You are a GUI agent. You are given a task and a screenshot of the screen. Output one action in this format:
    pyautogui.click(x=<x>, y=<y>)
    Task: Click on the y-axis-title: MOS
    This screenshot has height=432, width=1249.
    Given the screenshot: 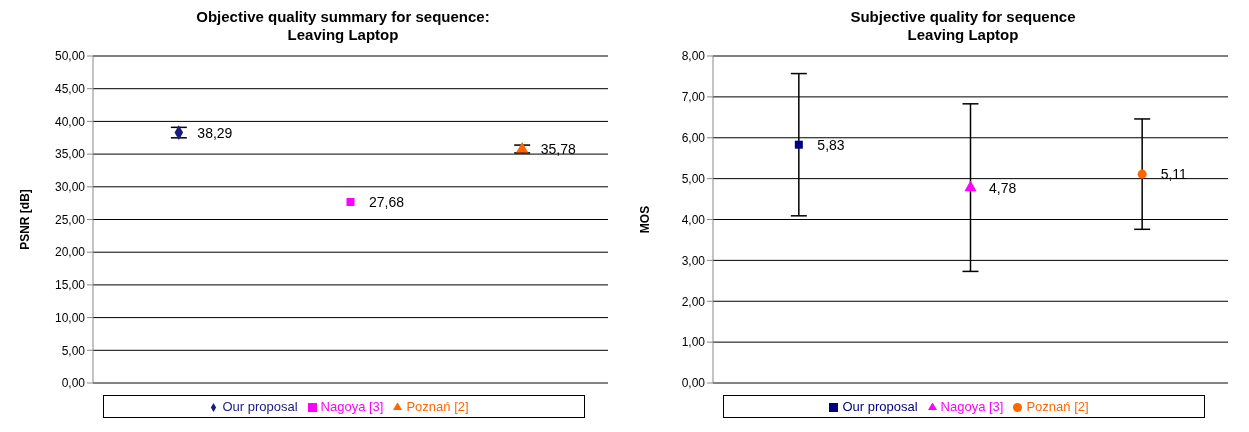 What is the action you would take?
    pyautogui.click(x=645, y=219)
    